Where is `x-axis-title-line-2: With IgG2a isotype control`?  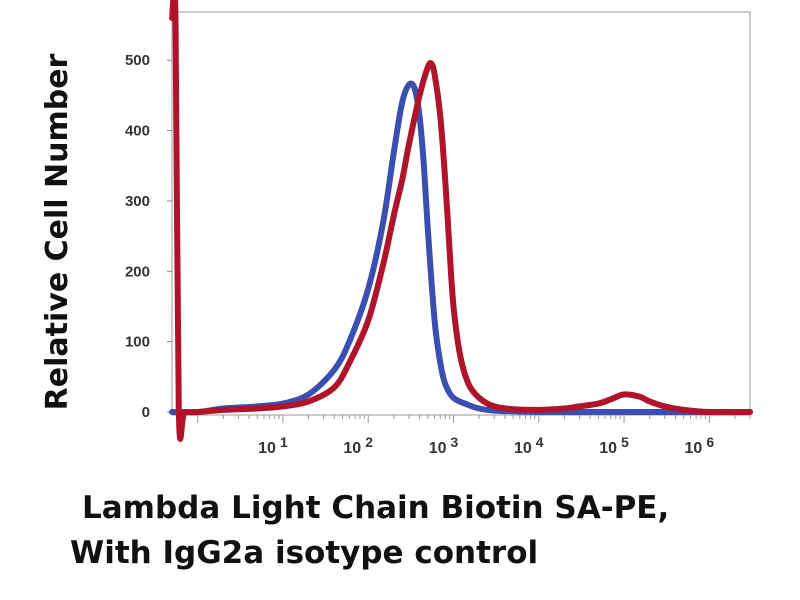 x-axis-title-line-2: With IgG2a isotype control is located at coordinates (304, 553).